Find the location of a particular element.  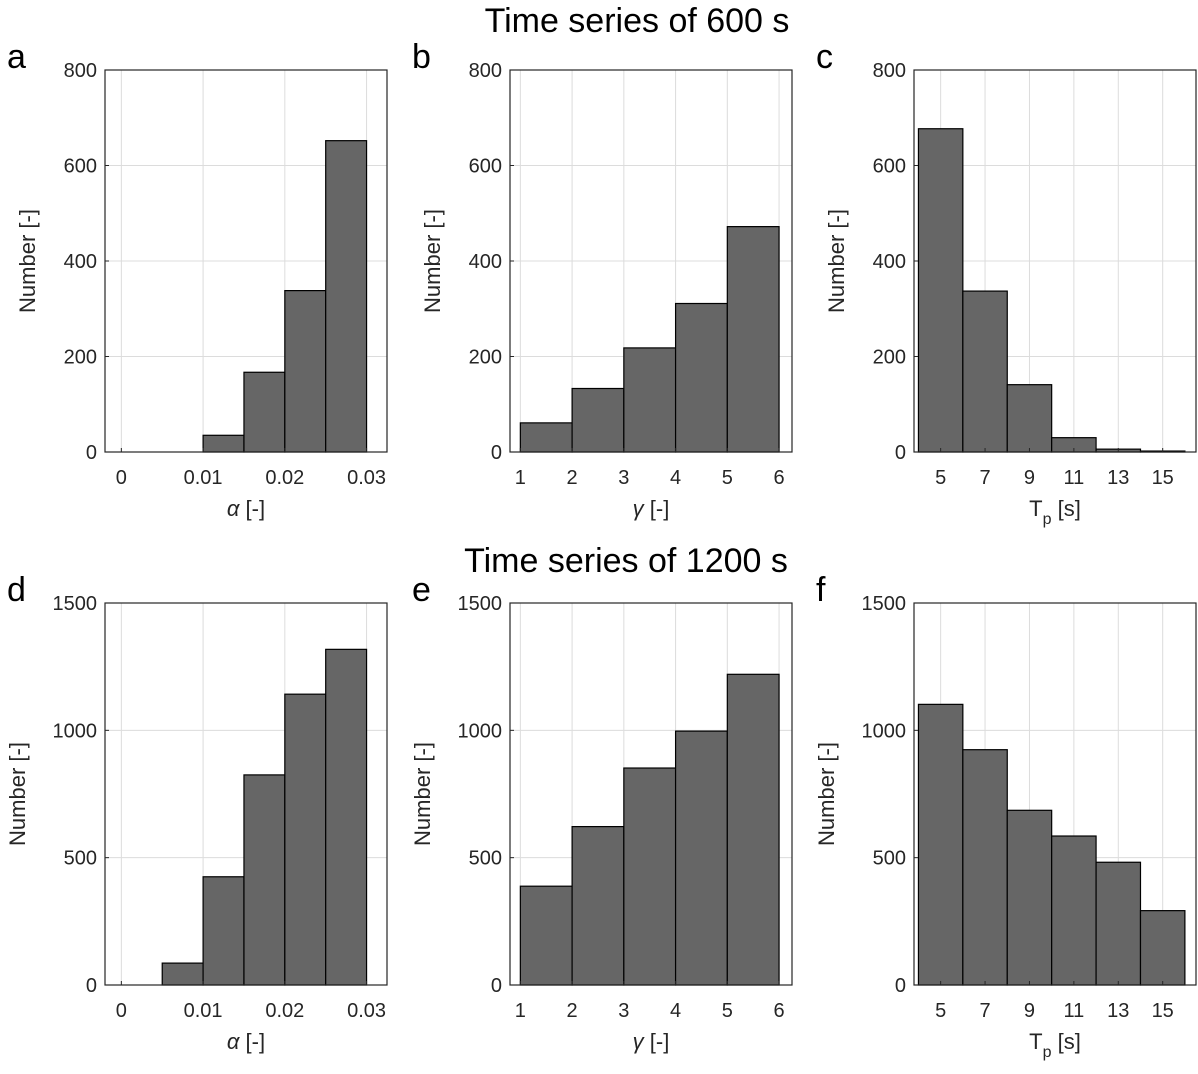

panel-f: 5 7 9 11 13 15 0 500 1000 1500 Tp [s] Number [-] f is located at coordinates (1005, 816).